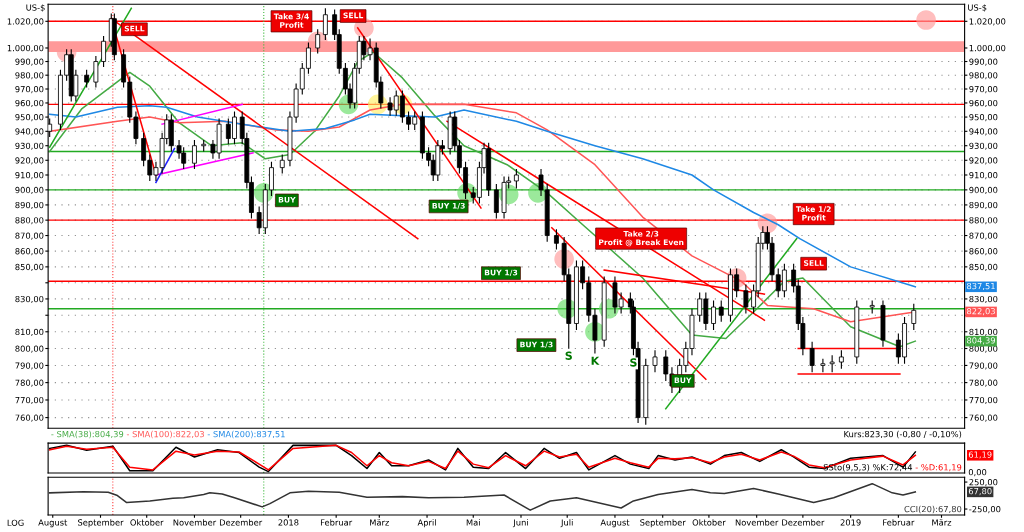 Image resolution: width=1024 pixels, height=532 pixels. Describe the element at coordinates (35, 8) in the screenshot. I see `y-axis-title: US-$` at that location.